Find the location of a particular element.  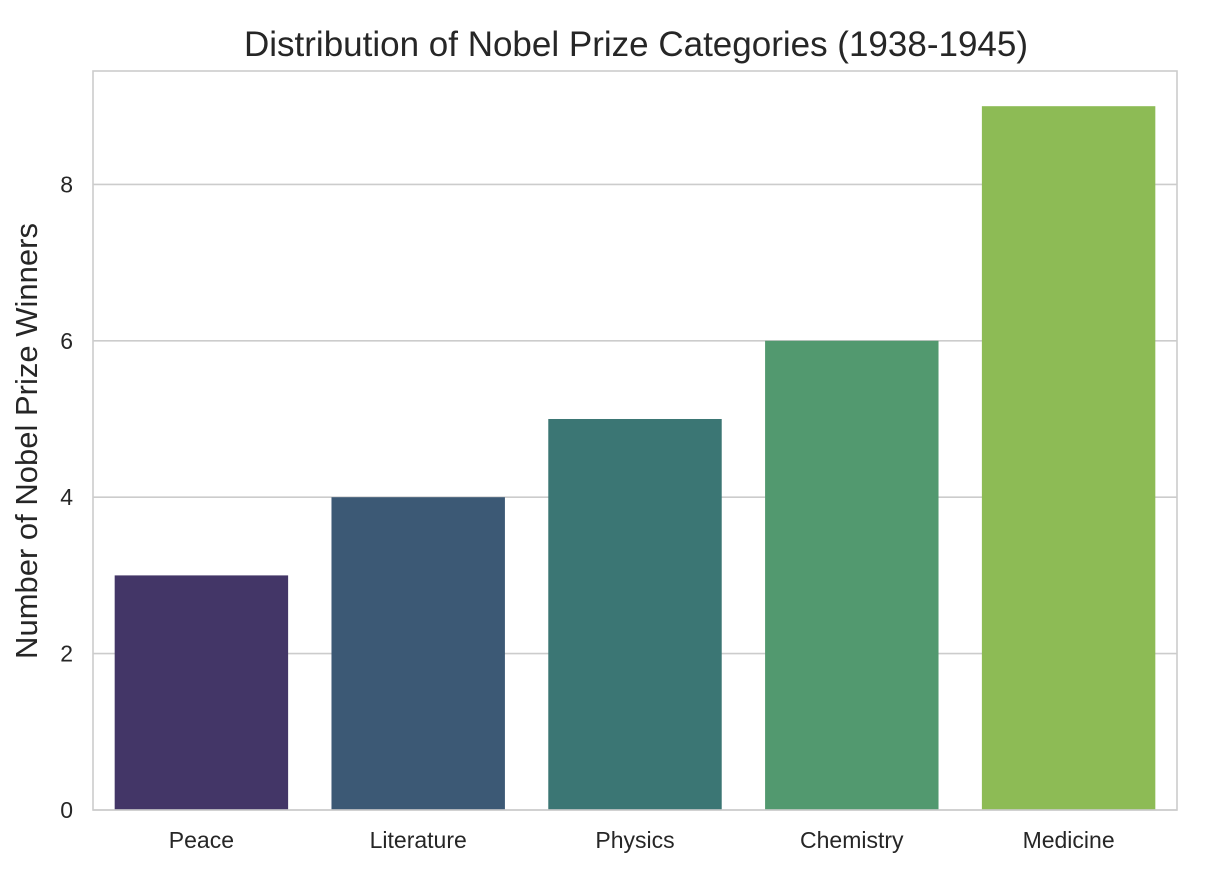

x-tick-label: Physics is located at coordinates (634, 840).